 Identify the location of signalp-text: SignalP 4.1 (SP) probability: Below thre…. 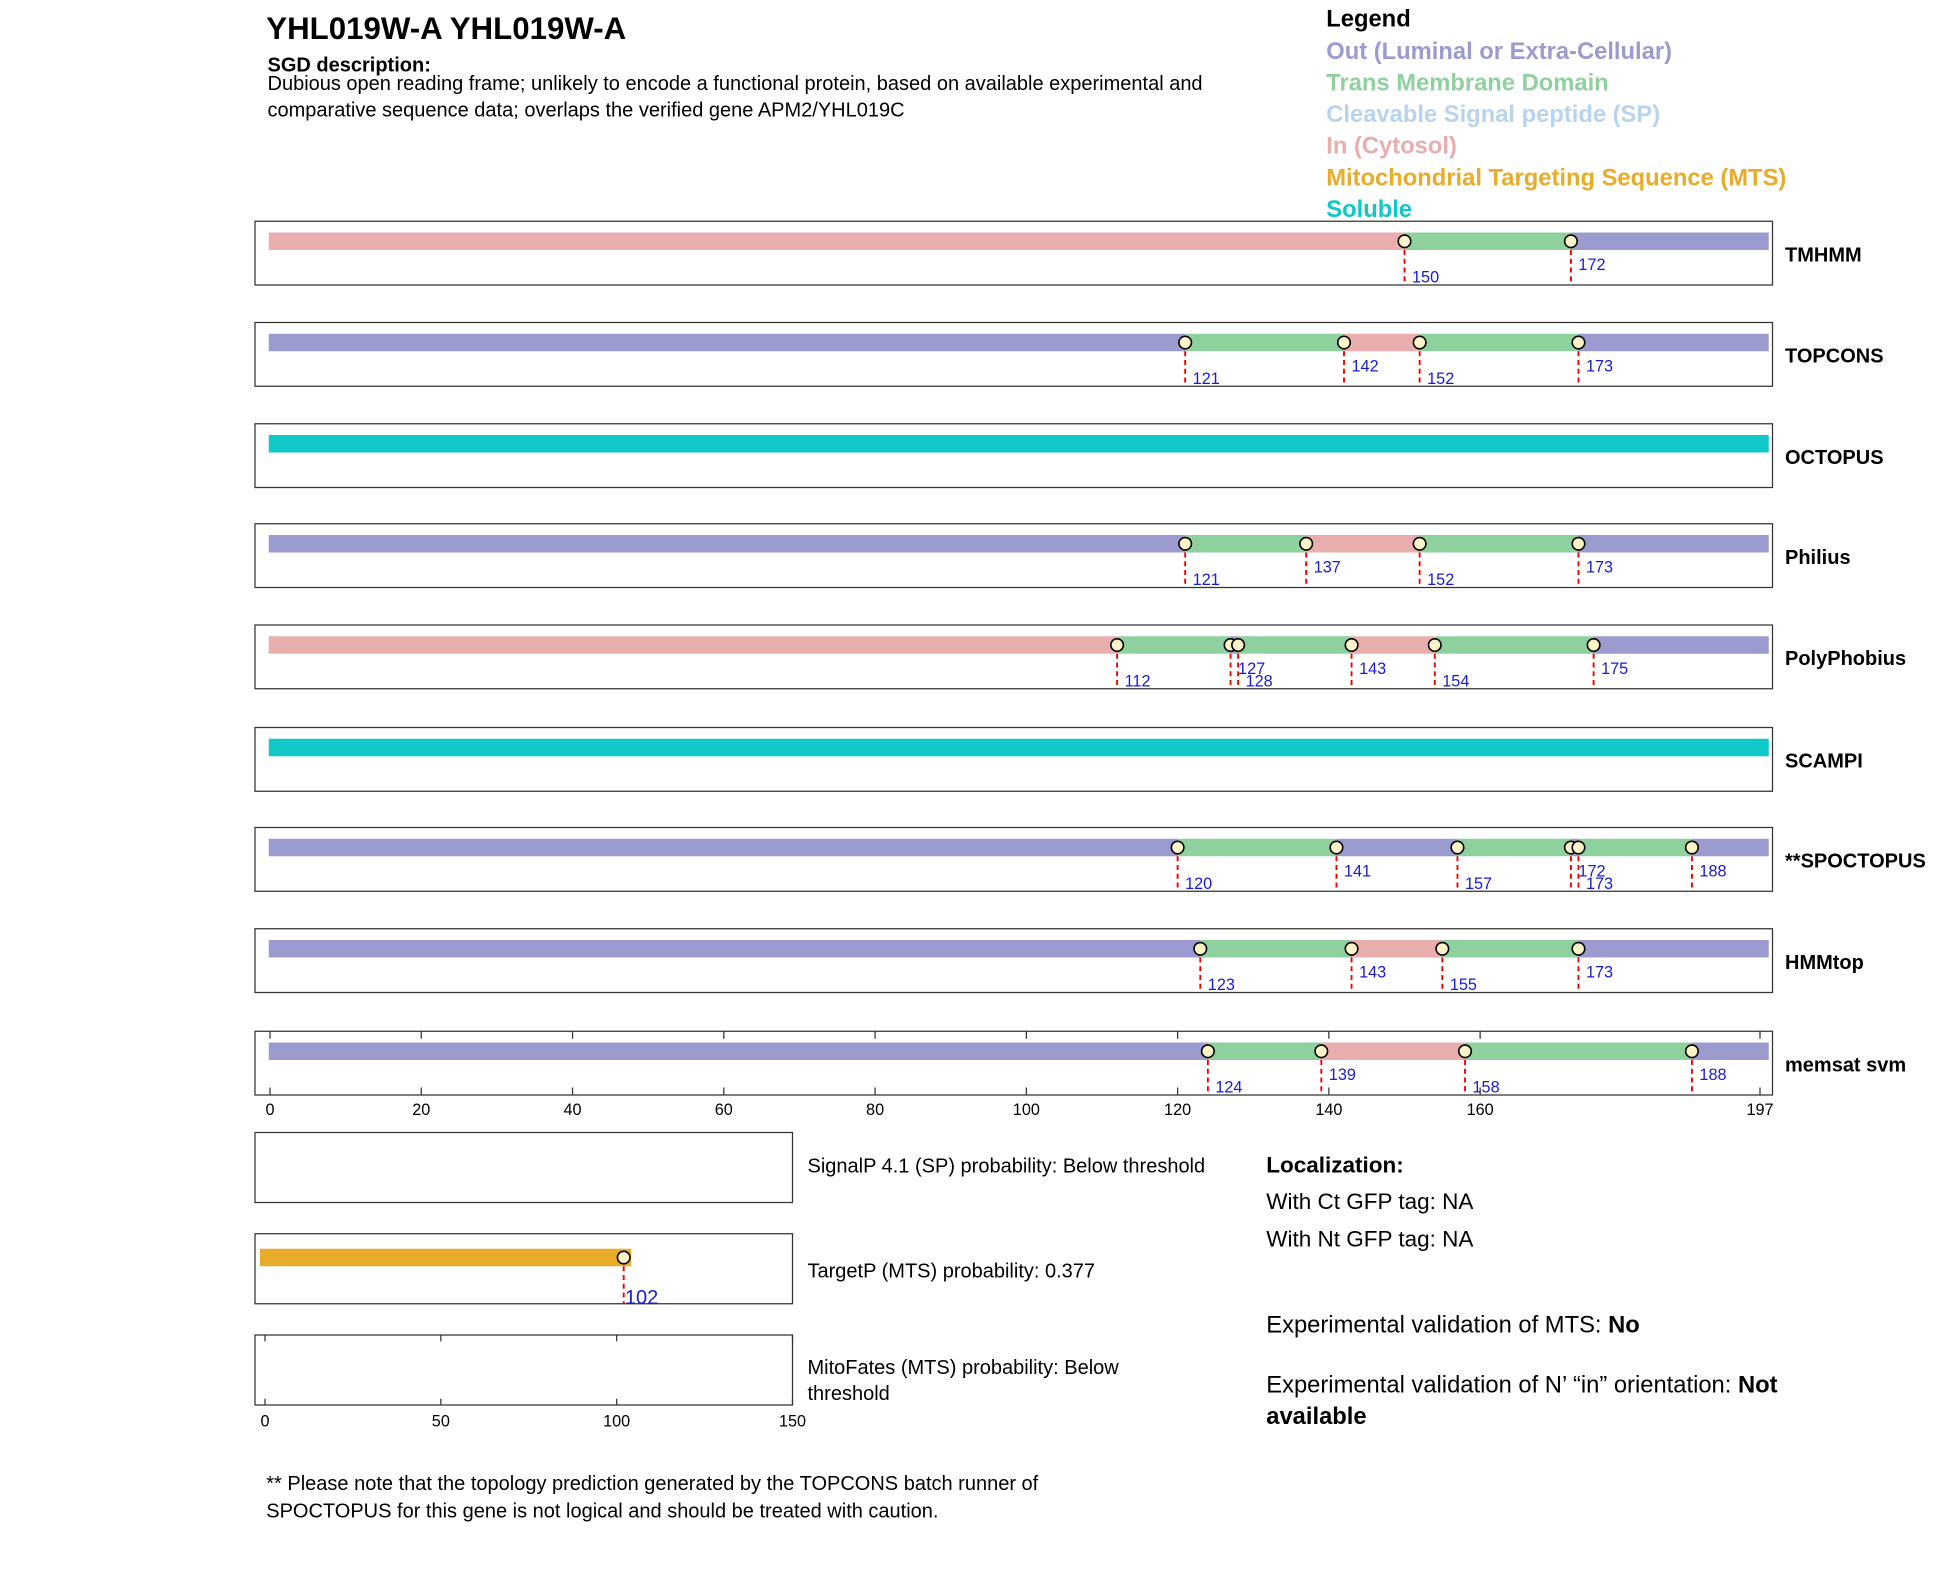
(1007, 1167).